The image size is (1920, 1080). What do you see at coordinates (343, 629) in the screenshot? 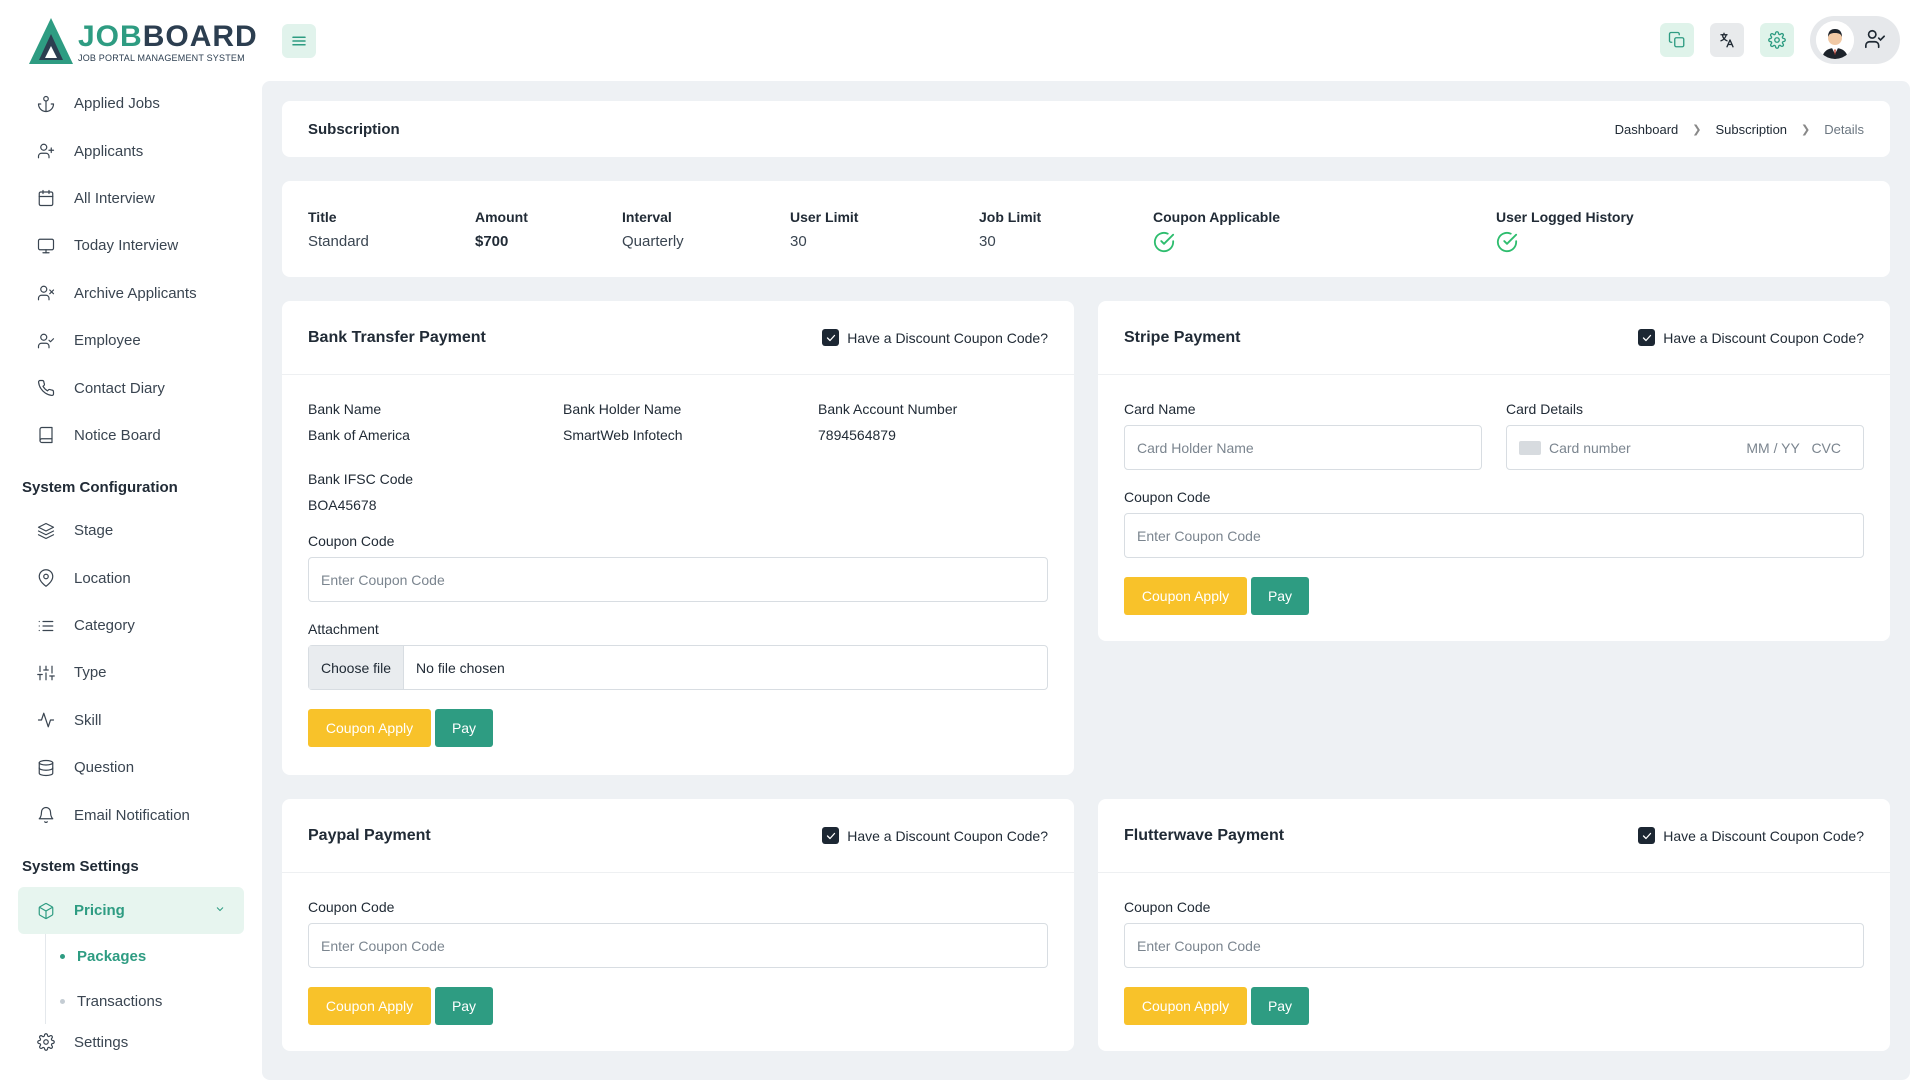
I see `attachment-label: Attachment` at bounding box center [343, 629].